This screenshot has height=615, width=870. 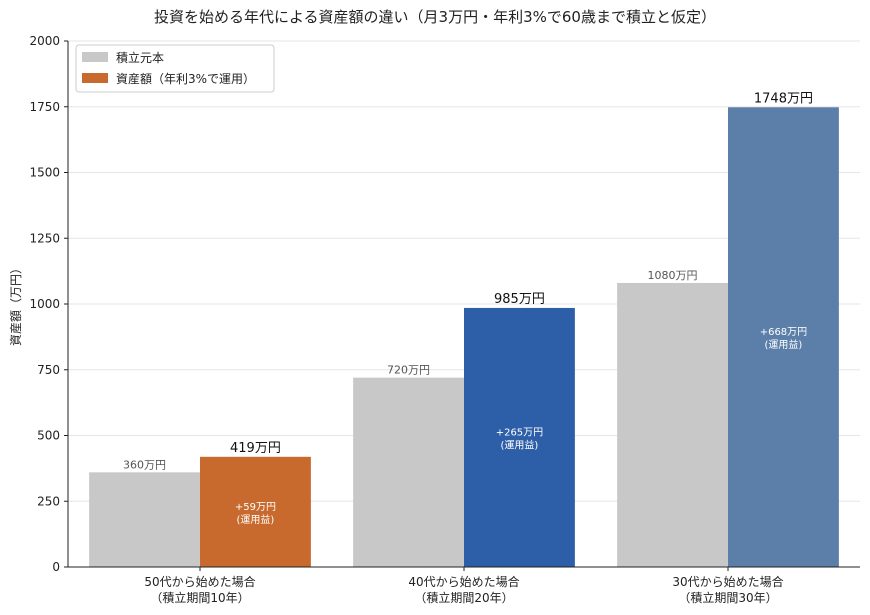 What do you see at coordinates (199, 597) in the screenshot?
I see `x-tick-label-sub: （積立期間10年）` at bounding box center [199, 597].